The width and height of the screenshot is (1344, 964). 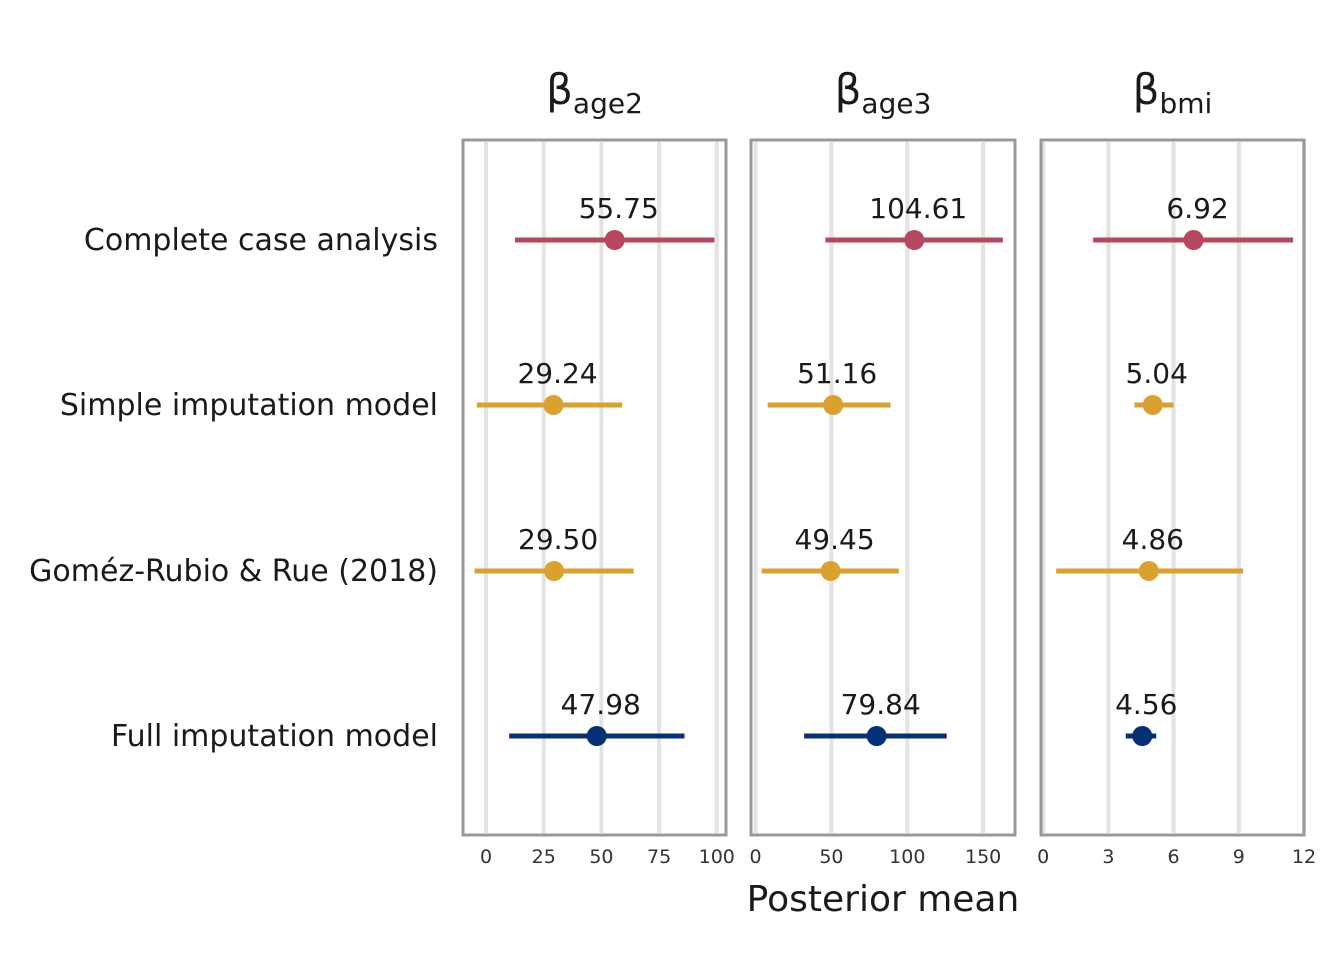 I want to click on facet-title: βage3, so click(x=883, y=92).